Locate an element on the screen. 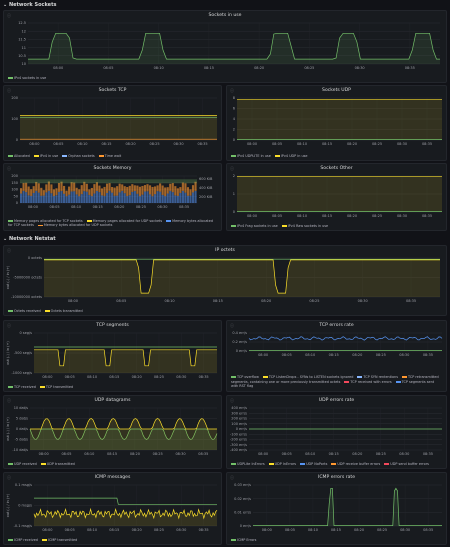  legend-item-ipv4-raw-sockets-in-use: IPv4 Raw sockets in use is located at coordinates (306, 226).